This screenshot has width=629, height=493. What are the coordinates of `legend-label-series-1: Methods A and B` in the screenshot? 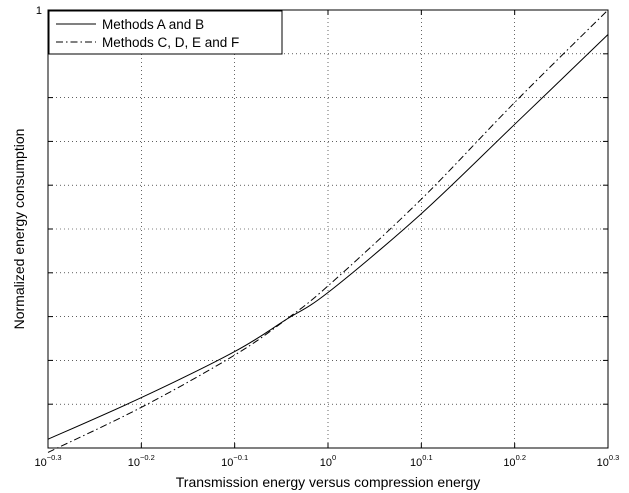 It's located at (153, 24).